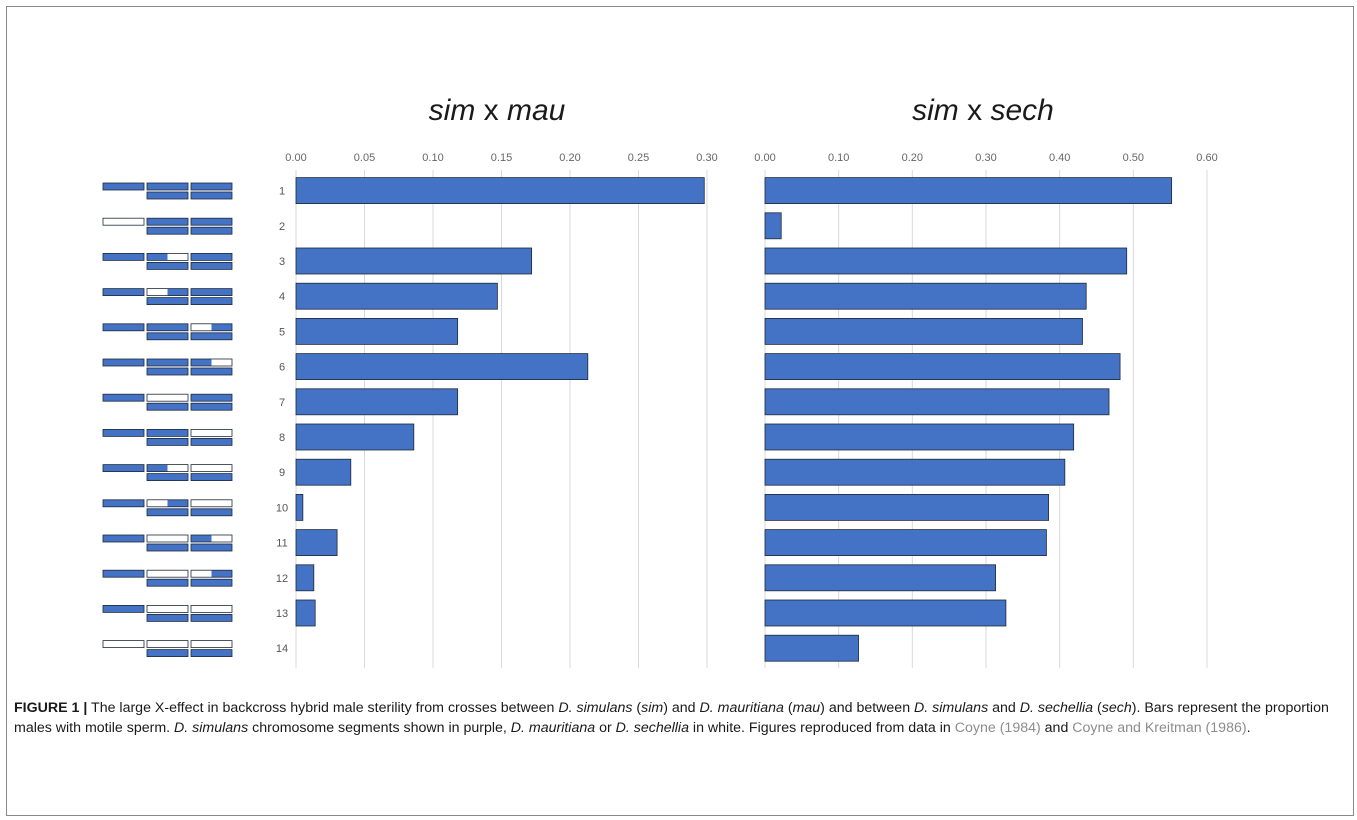 The height and width of the screenshot is (820, 1357). What do you see at coordinates (282, 332) in the screenshot?
I see `row-label: 5` at bounding box center [282, 332].